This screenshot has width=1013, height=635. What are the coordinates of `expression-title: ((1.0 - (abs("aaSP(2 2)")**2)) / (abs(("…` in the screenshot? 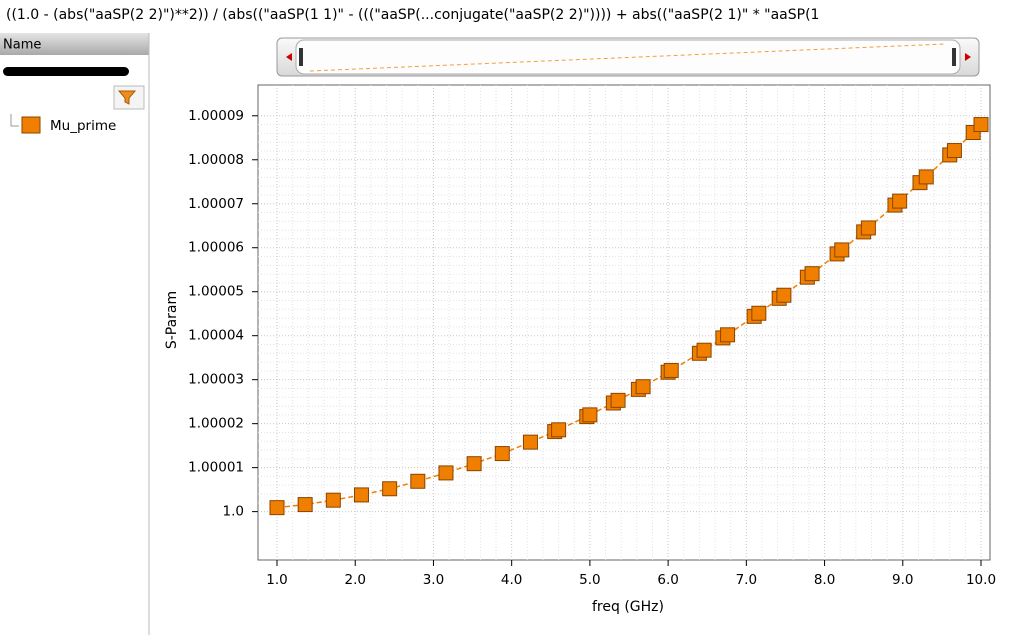 It's located at (412, 15).